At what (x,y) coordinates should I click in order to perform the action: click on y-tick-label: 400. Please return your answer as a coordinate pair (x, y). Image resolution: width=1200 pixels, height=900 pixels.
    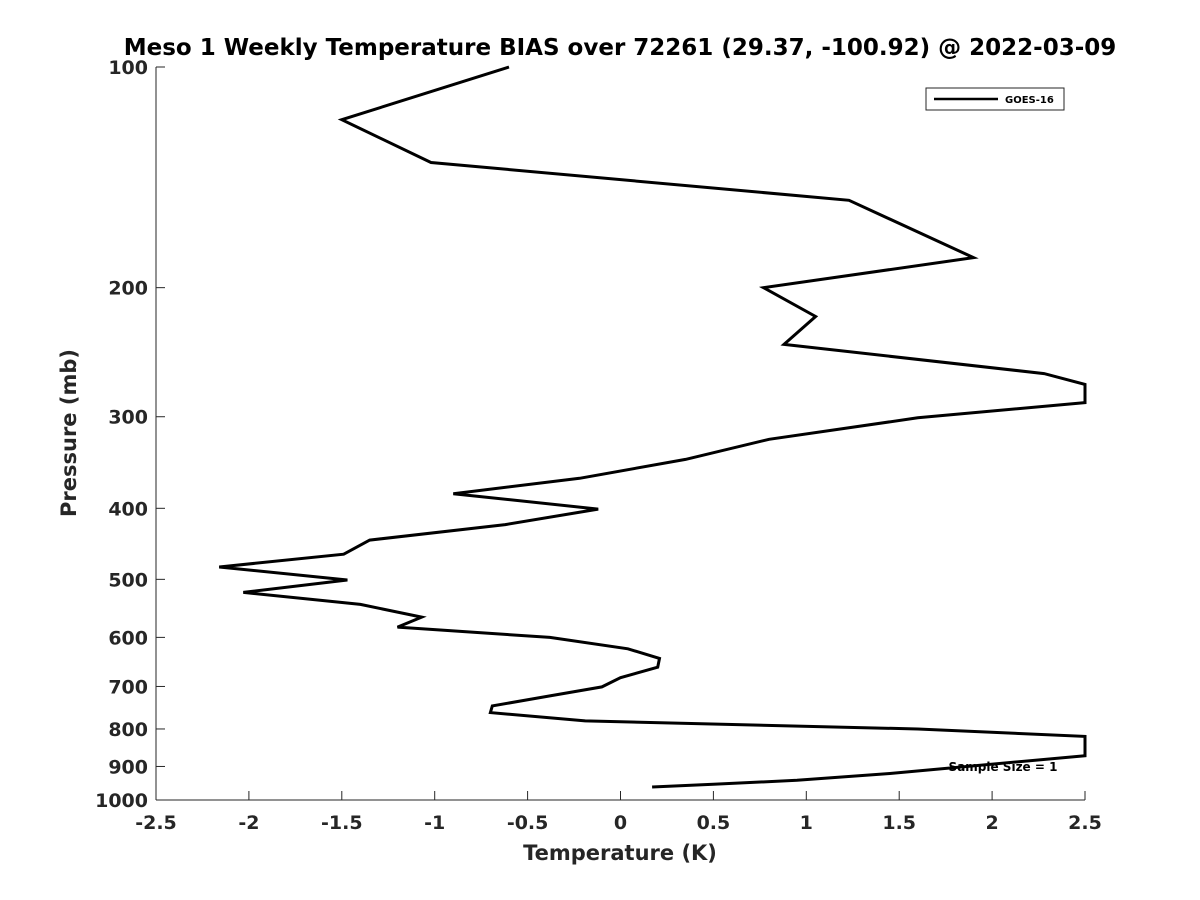
    Looking at the image, I should click on (128, 509).